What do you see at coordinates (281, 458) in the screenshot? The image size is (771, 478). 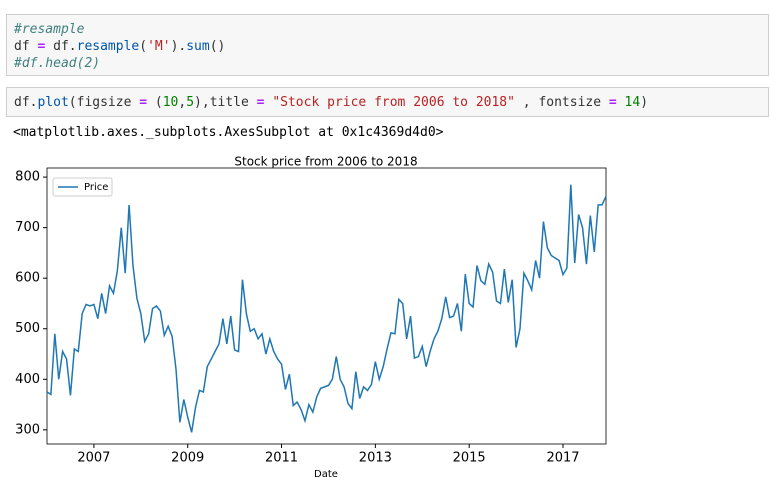 I see `x-tick-label: 2011` at bounding box center [281, 458].